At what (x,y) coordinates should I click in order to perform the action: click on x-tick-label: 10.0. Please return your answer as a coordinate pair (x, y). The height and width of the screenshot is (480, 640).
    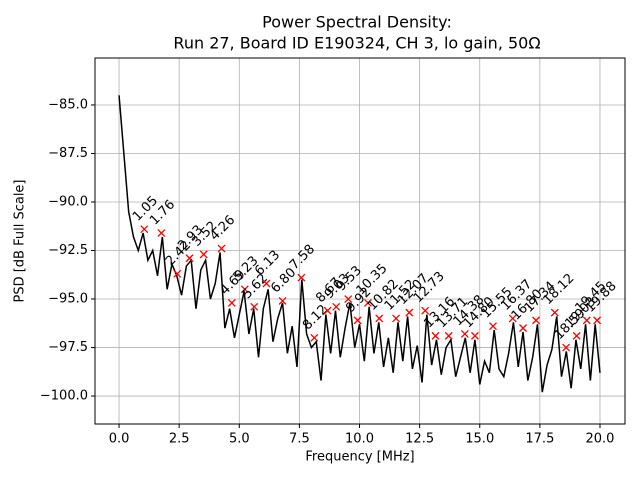
    Looking at the image, I should click on (359, 439).